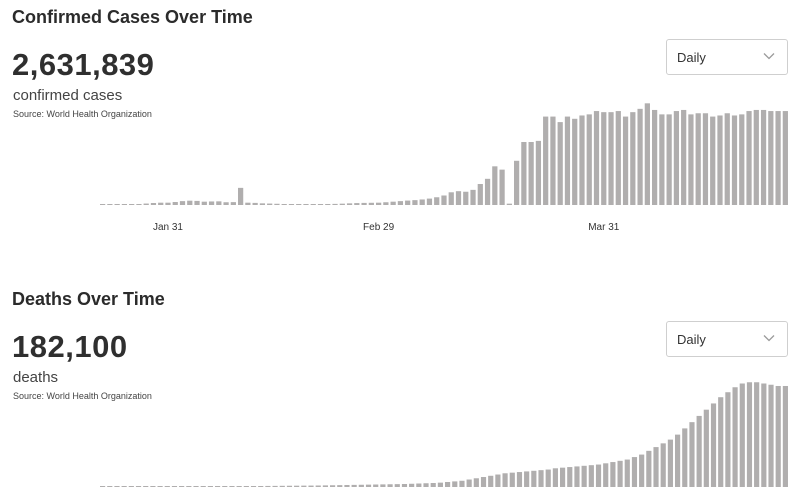 The height and width of the screenshot is (492, 800). I want to click on deaths-source: Source: World Health Organization, so click(82, 396).